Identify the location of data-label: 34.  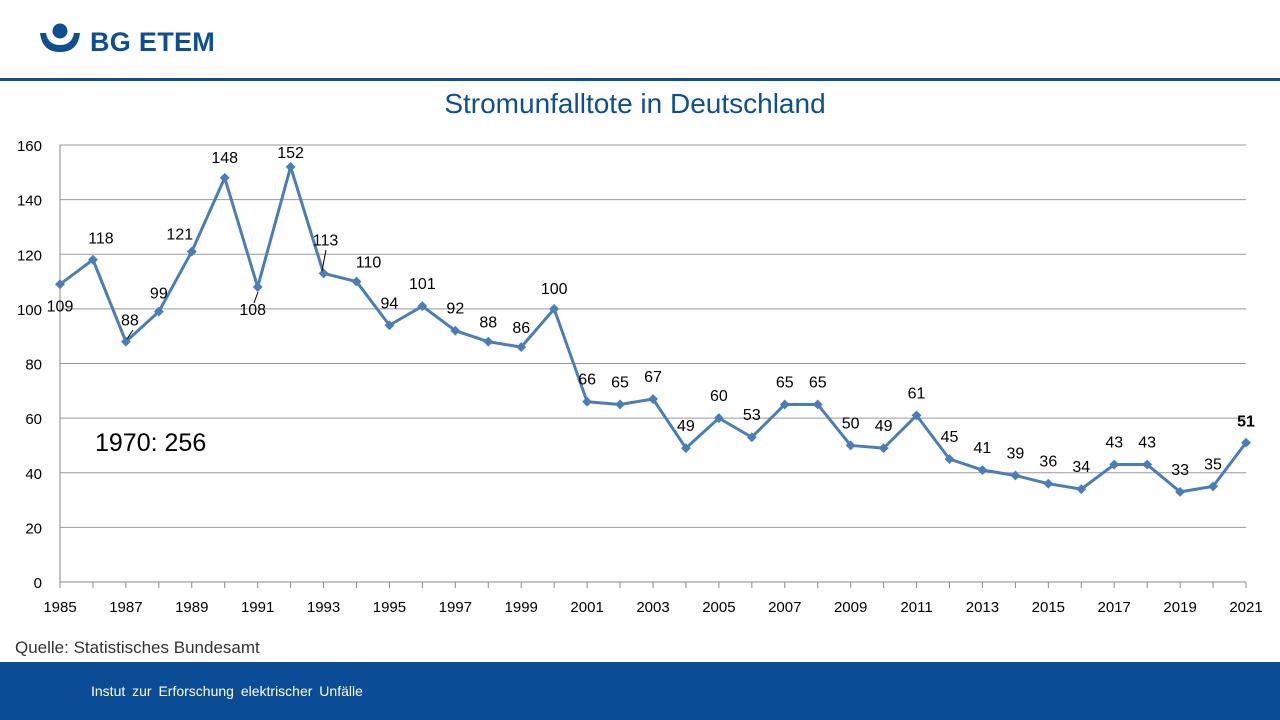
(1081, 467).